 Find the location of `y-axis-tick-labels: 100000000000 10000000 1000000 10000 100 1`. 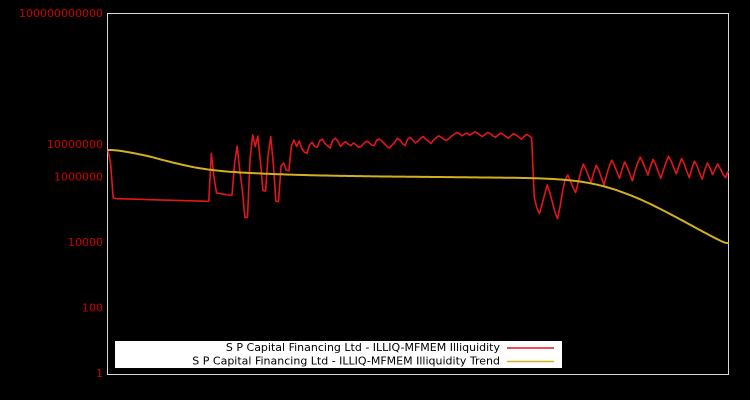

y-axis-tick-labels: 100000000000 10000000 1000000 10000 100 1 is located at coordinates (61, 193).